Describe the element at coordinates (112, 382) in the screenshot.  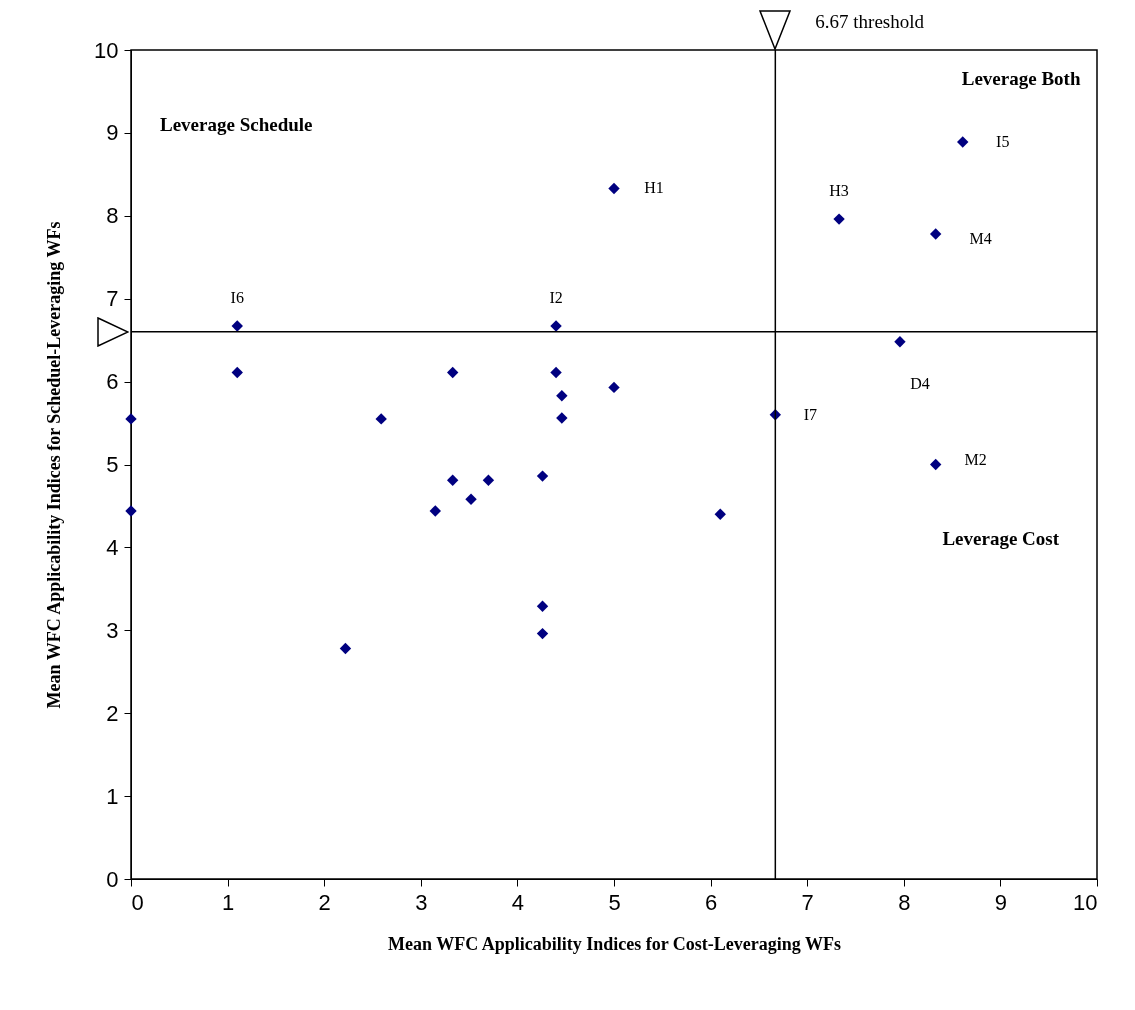
I see `y-tick-label: 6` at that location.